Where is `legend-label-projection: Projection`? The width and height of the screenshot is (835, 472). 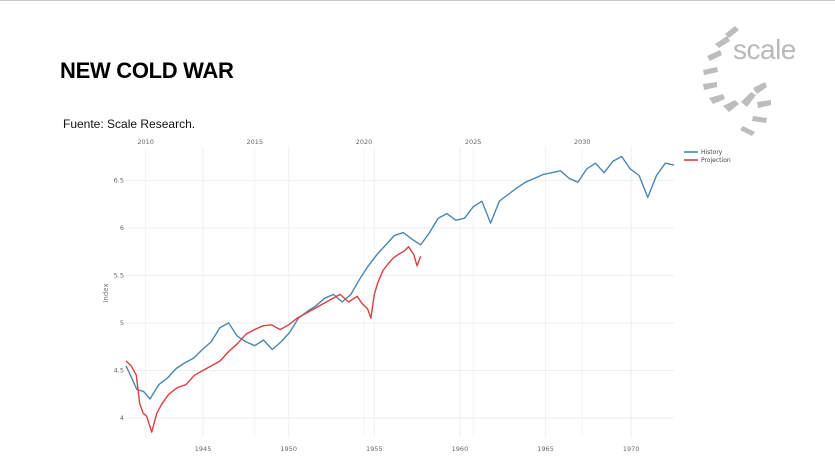
legend-label-projection: Projection is located at coordinates (716, 160).